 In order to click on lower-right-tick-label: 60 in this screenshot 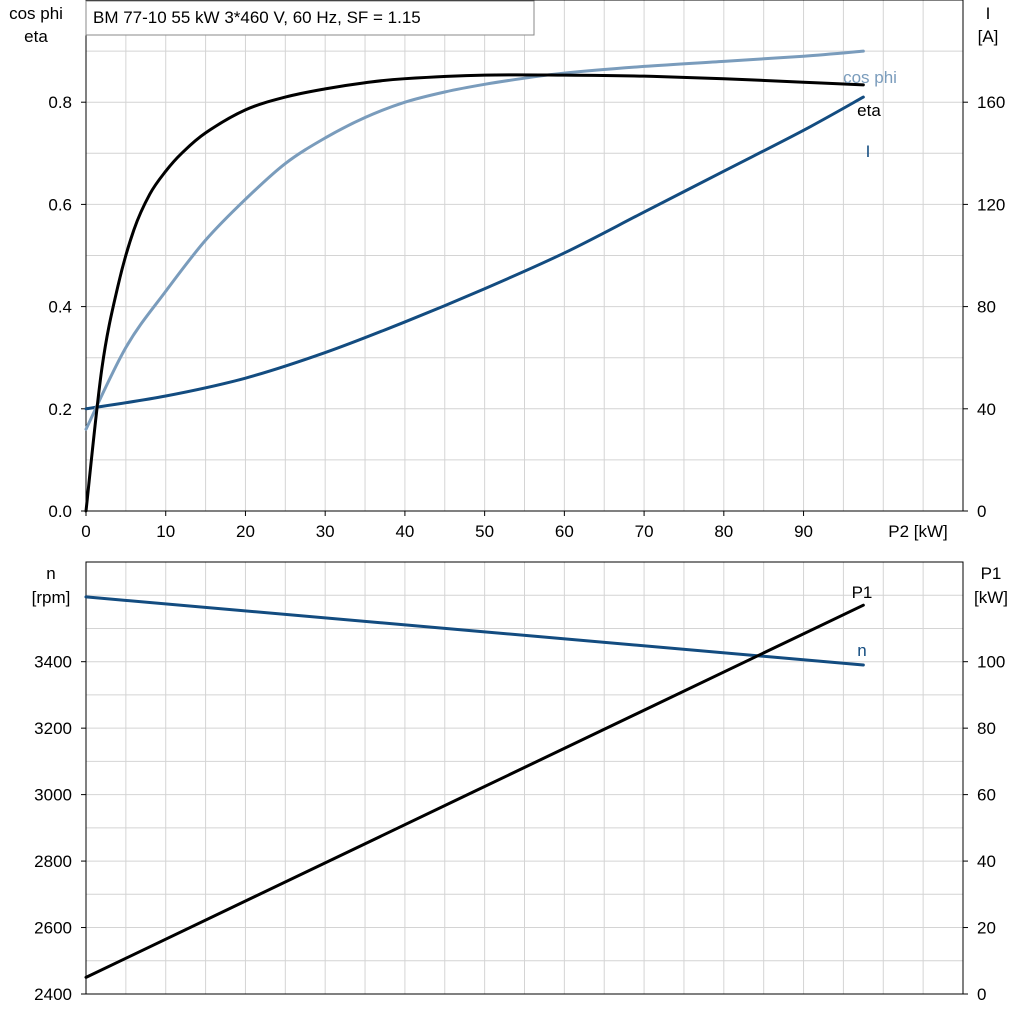, I will do `click(986, 795)`.